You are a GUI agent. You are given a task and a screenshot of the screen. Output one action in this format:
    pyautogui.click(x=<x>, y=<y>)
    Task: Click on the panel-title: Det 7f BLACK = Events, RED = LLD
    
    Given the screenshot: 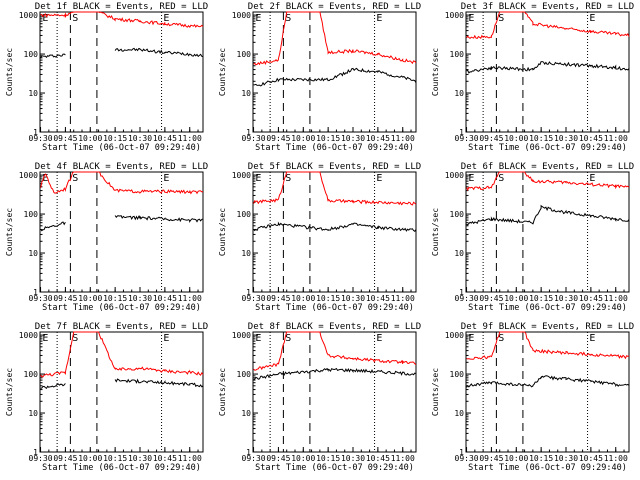 What is the action you would take?
    pyautogui.click(x=121, y=327)
    